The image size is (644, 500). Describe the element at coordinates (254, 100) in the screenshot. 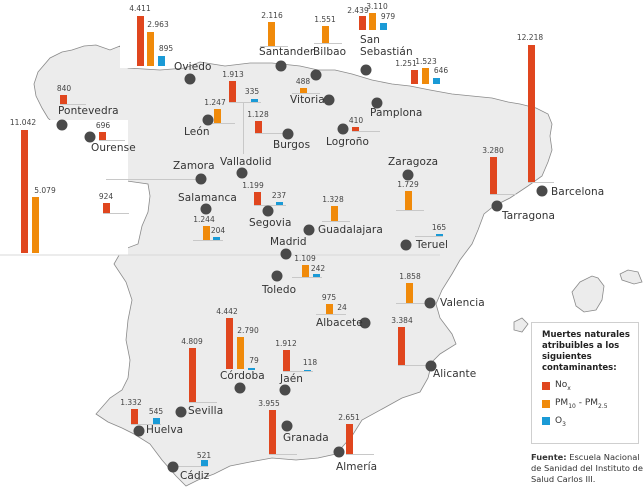

I see `bar-valladolid-o3` at that location.